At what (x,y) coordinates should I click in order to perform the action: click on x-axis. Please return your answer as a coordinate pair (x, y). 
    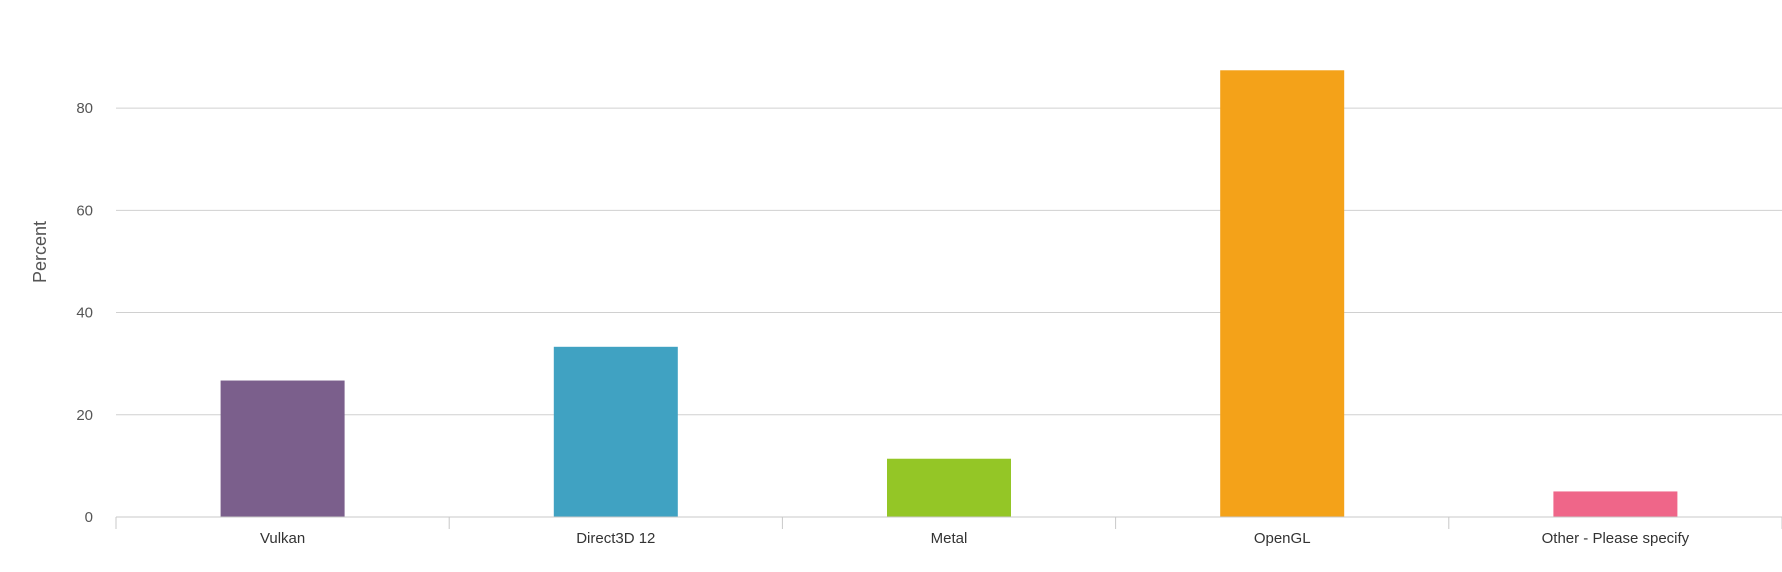
    Looking at the image, I should click on (948, 522).